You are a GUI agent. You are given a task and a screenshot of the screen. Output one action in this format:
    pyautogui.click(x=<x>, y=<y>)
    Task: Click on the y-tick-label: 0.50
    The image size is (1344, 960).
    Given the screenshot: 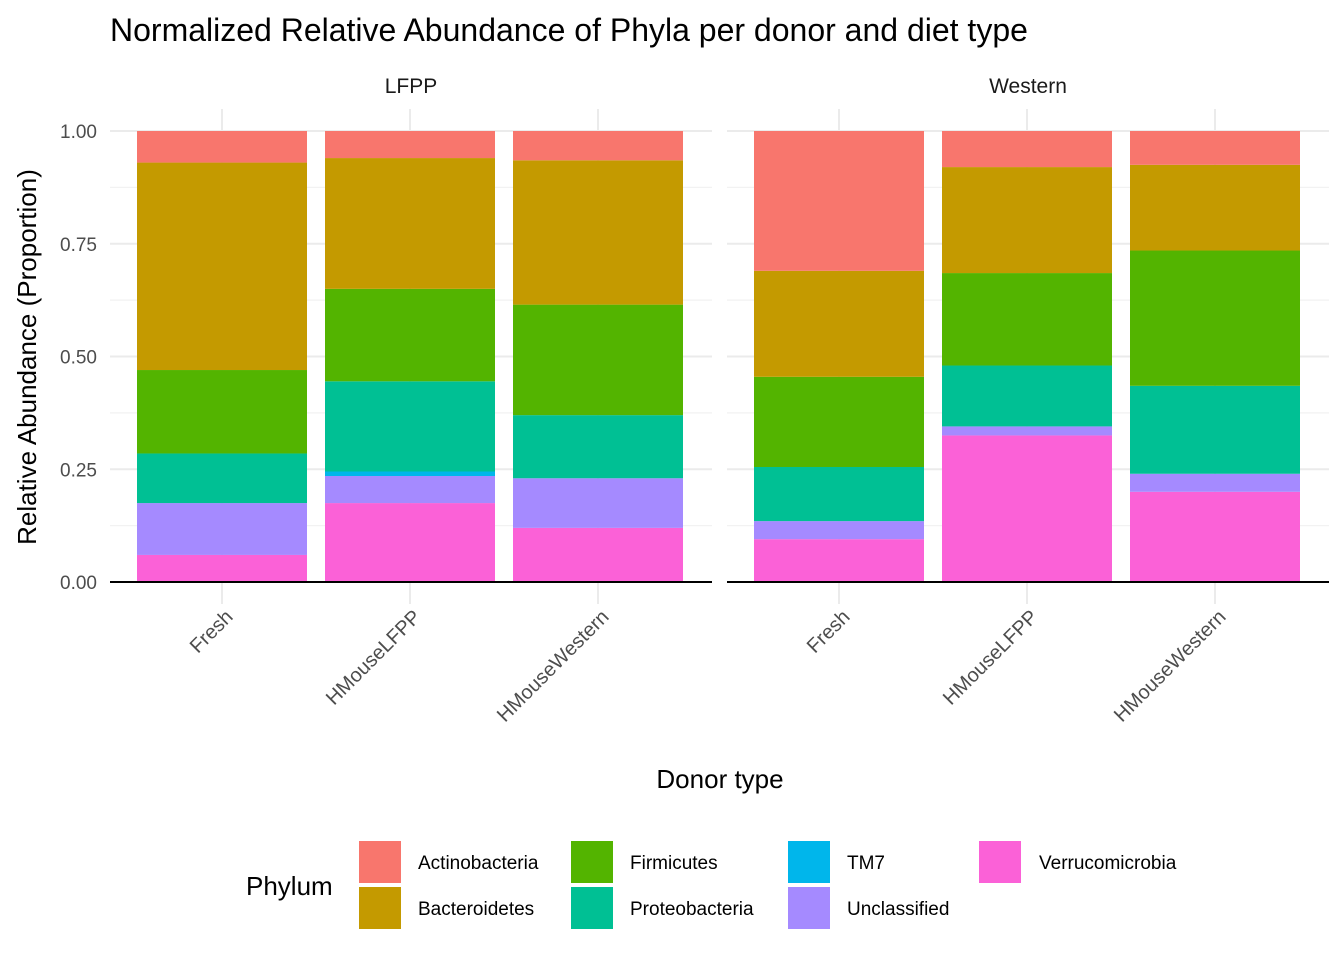 What is the action you would take?
    pyautogui.click(x=78, y=358)
    